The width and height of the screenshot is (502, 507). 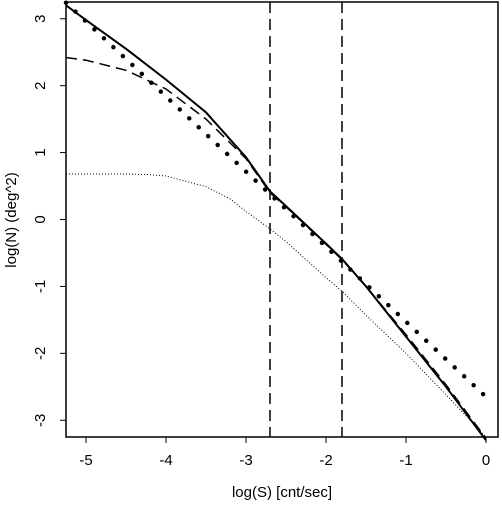 What do you see at coordinates (40, 353) in the screenshot?
I see `y-tick-label: -2` at bounding box center [40, 353].